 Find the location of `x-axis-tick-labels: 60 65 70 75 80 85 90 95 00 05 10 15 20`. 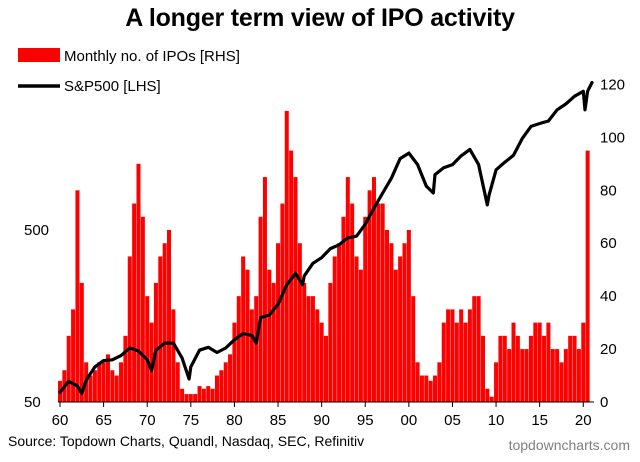

x-axis-tick-labels: 60 65 70 75 80 85 90 95 00 05 10 15 20 is located at coordinates (322, 420).